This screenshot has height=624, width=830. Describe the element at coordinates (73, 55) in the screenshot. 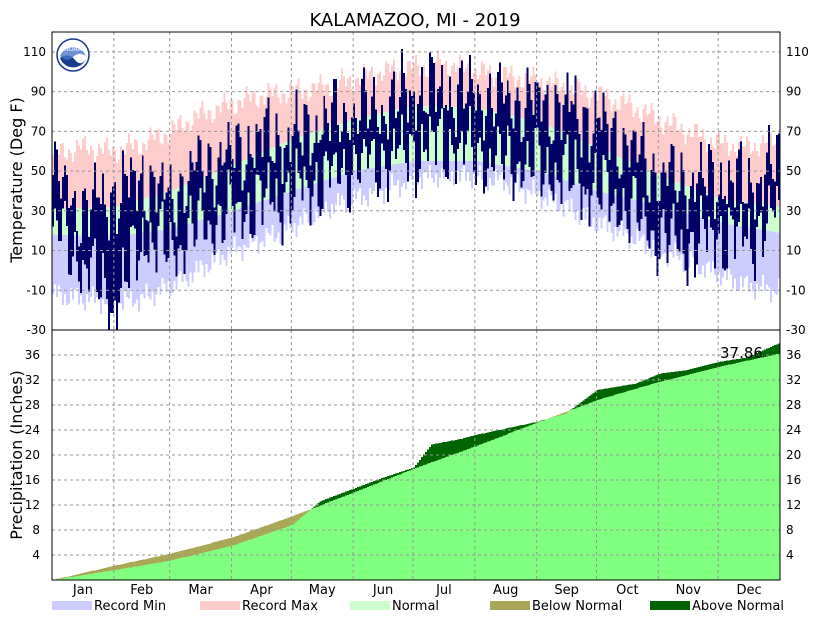

I see `noaa-logo: NOAA` at that location.